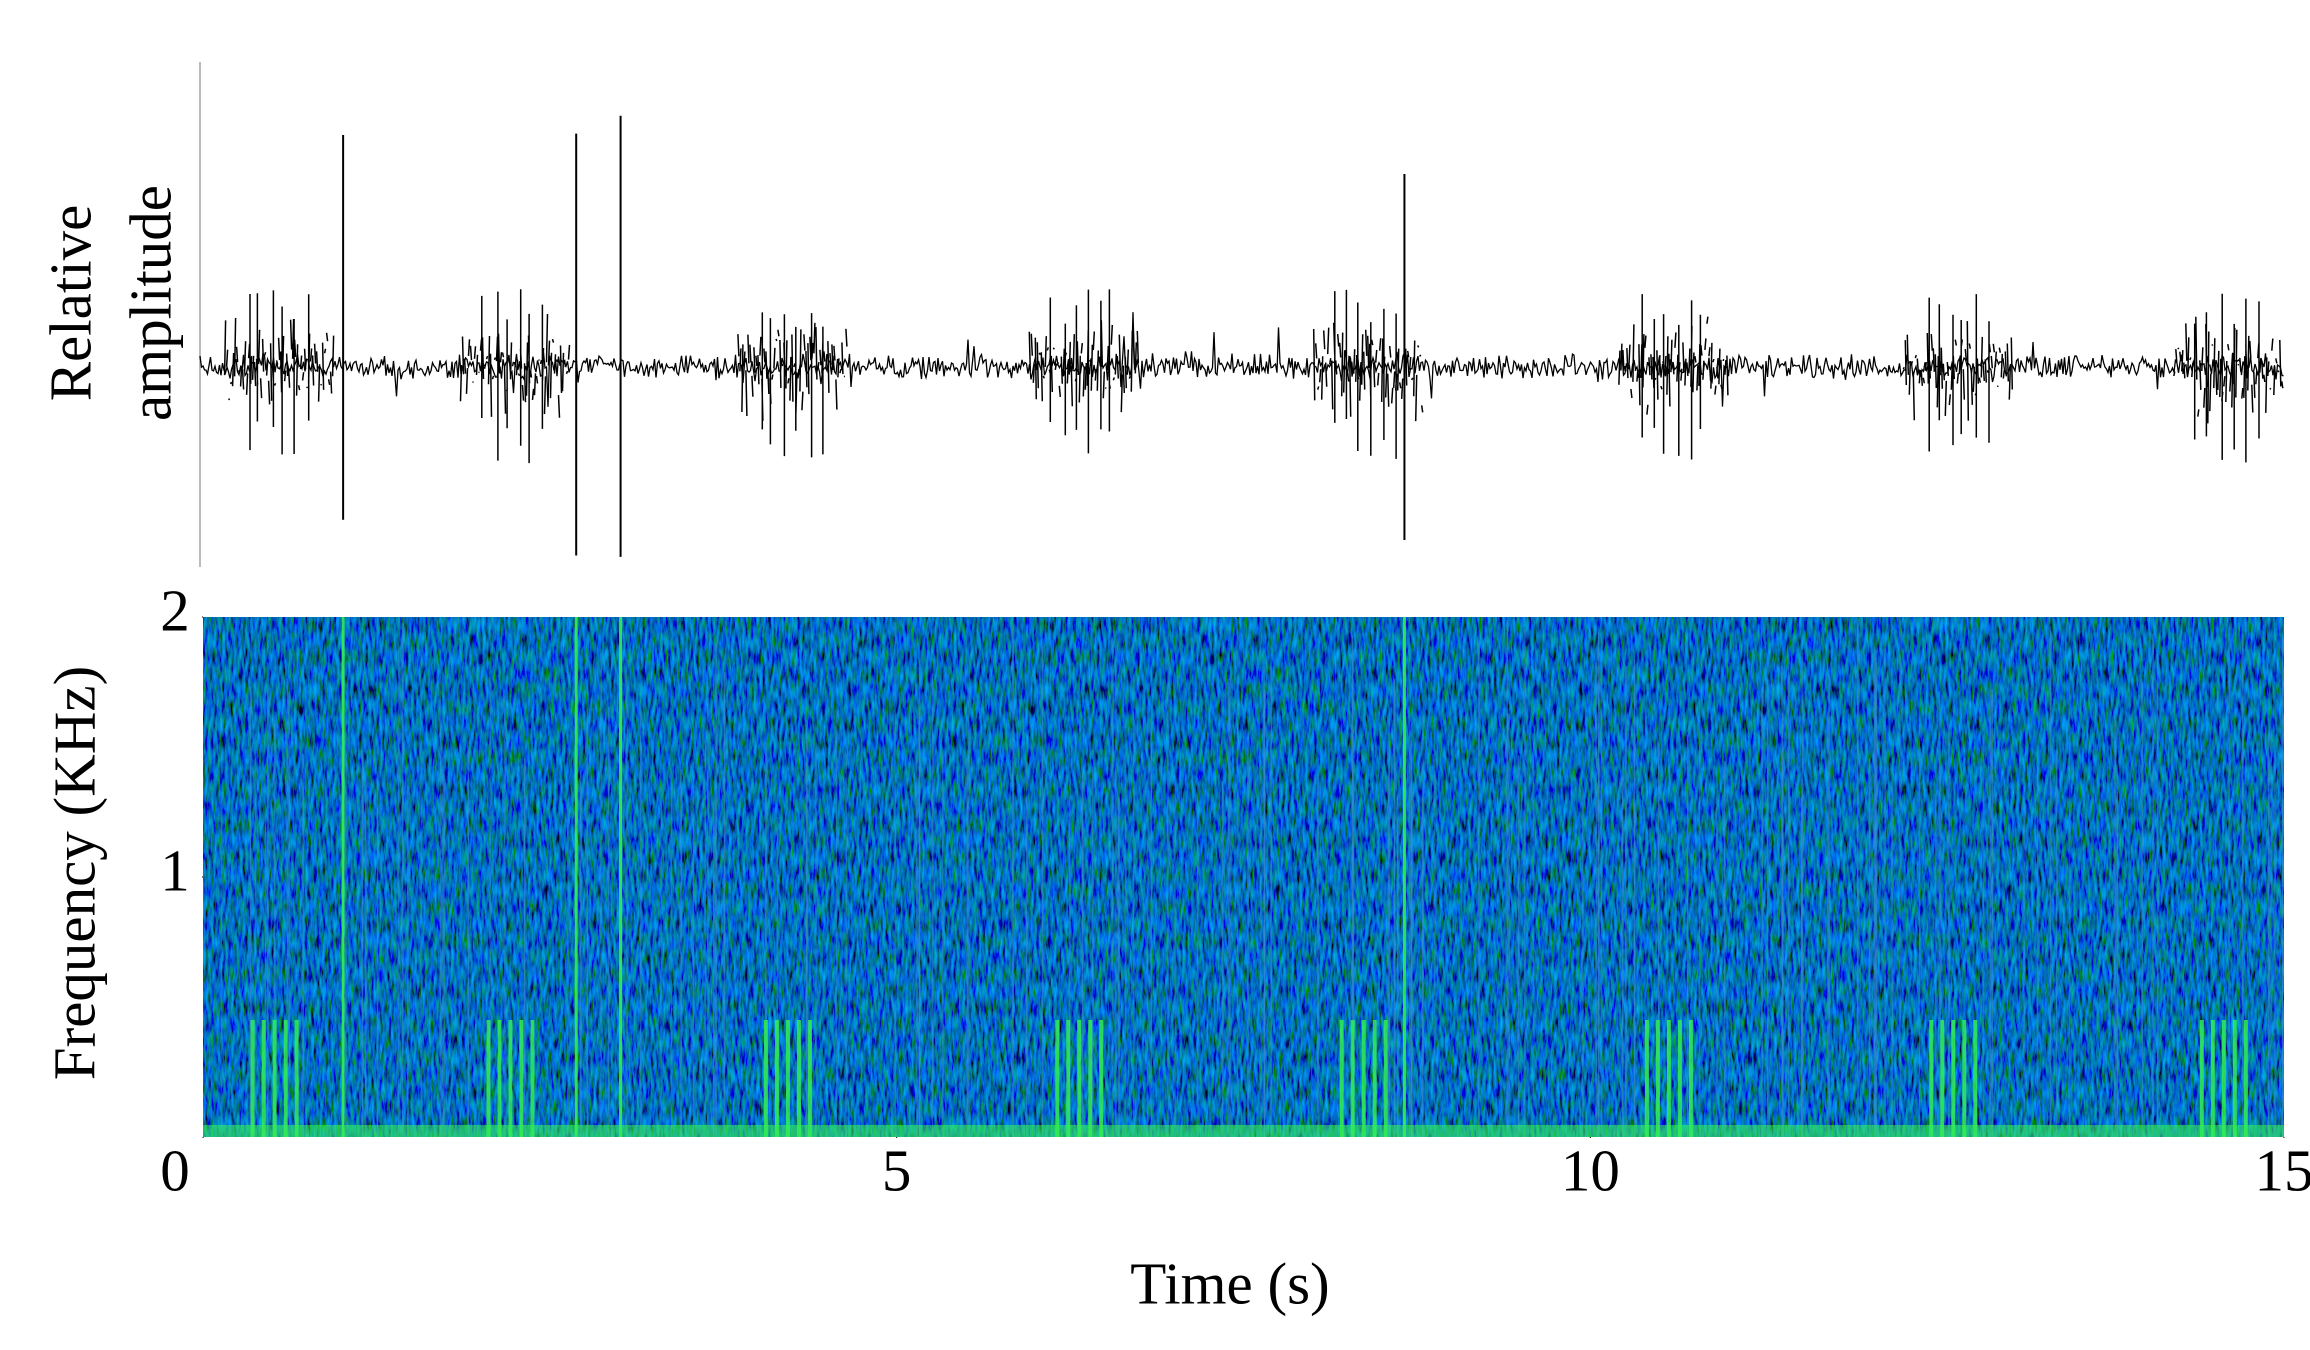  What do you see at coordinates (71, 303) in the screenshot?
I see `y-label: Relative` at bounding box center [71, 303].